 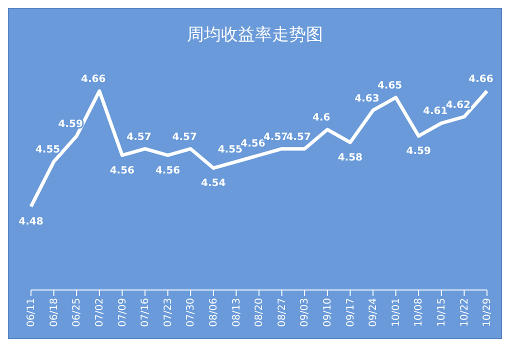 I want to click on x-tick-label: 10/22, so click(x=464, y=312).